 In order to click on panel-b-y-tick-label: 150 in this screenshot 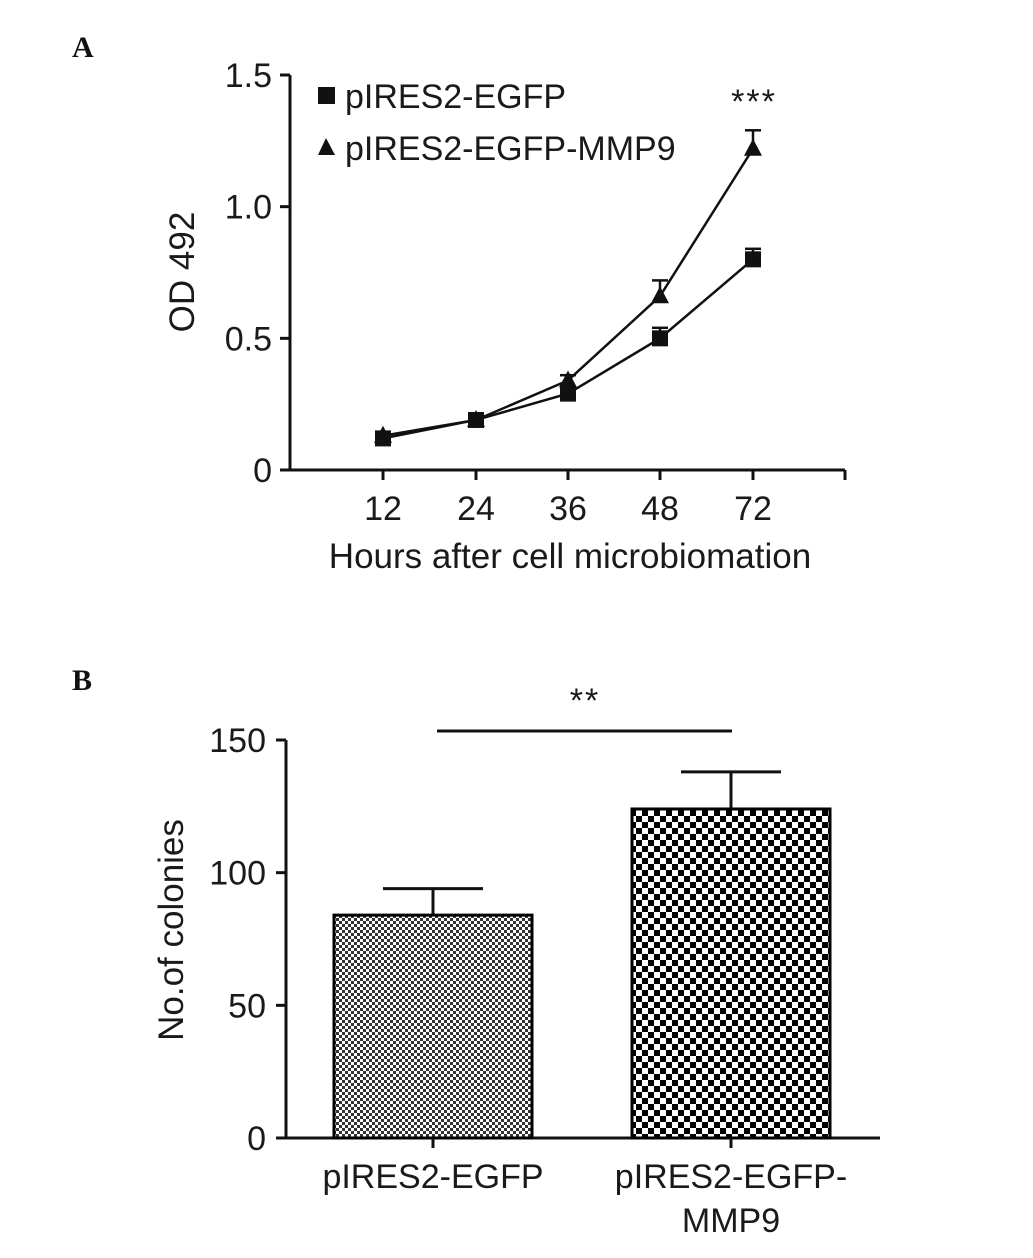, I will do `click(237, 741)`.